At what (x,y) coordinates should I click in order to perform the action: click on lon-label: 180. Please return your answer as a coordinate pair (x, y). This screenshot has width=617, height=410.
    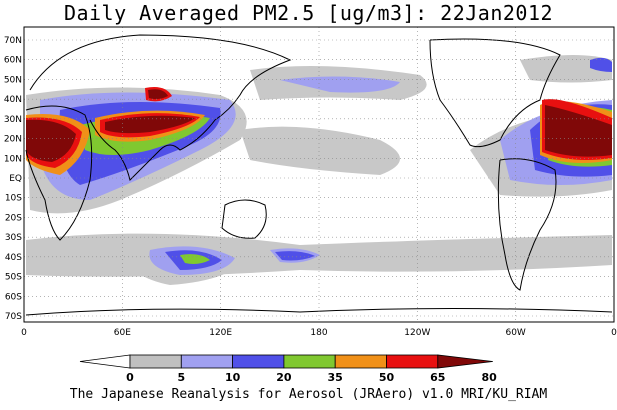
    Looking at the image, I should click on (318, 333).